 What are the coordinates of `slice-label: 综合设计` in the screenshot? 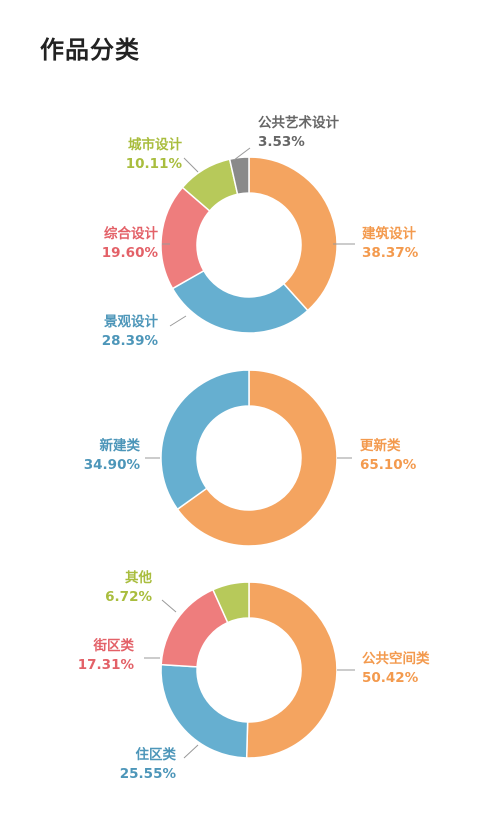 It's located at (131, 233).